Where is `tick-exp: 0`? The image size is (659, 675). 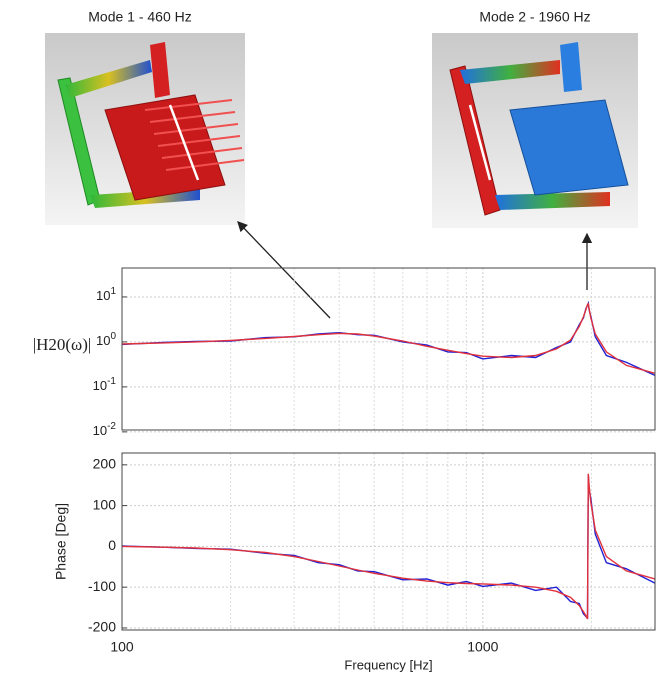 tick-exp: 0 is located at coordinates (113, 336).